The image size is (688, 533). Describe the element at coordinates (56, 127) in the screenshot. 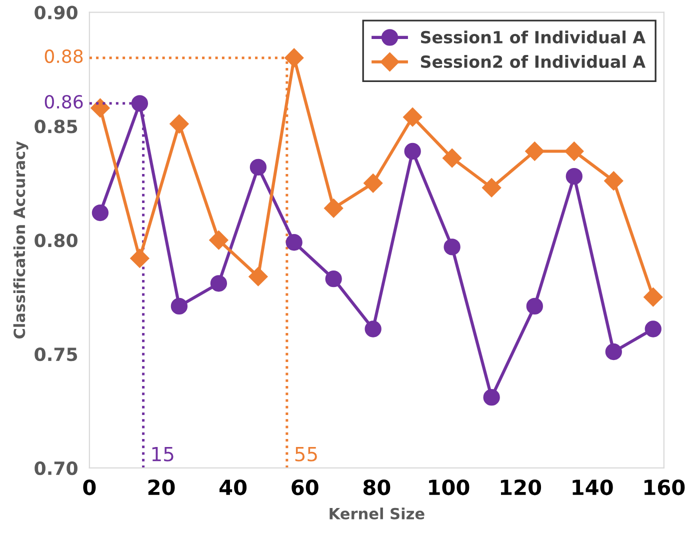

I see `y-tick-label: 0.85` at that location.